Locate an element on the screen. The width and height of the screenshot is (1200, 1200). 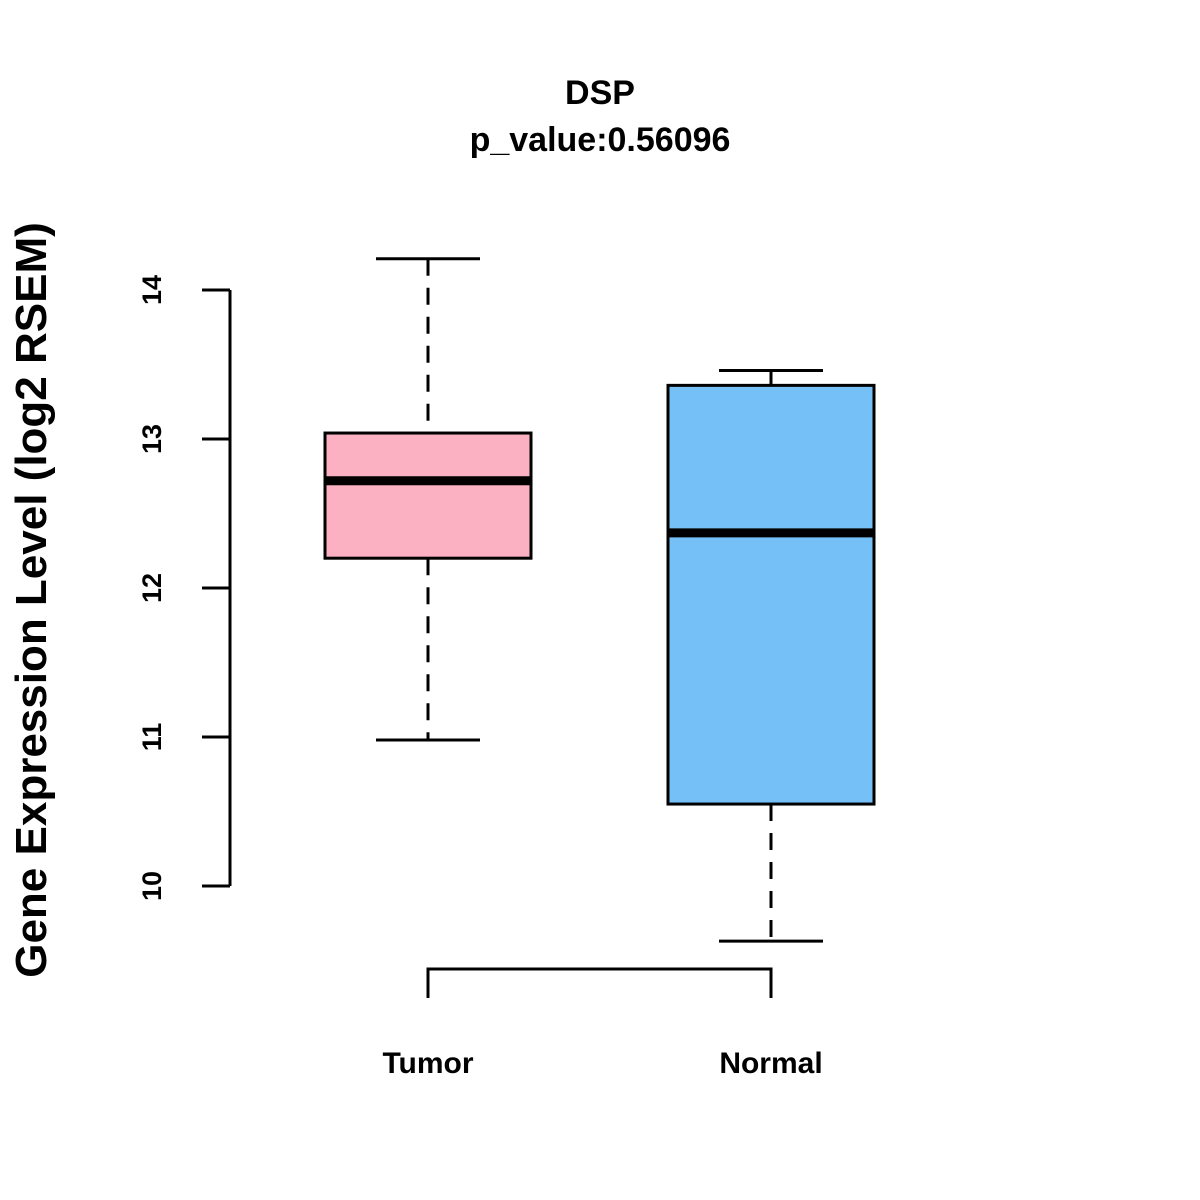
comparison-bracket-group is located at coordinates (599, 982).